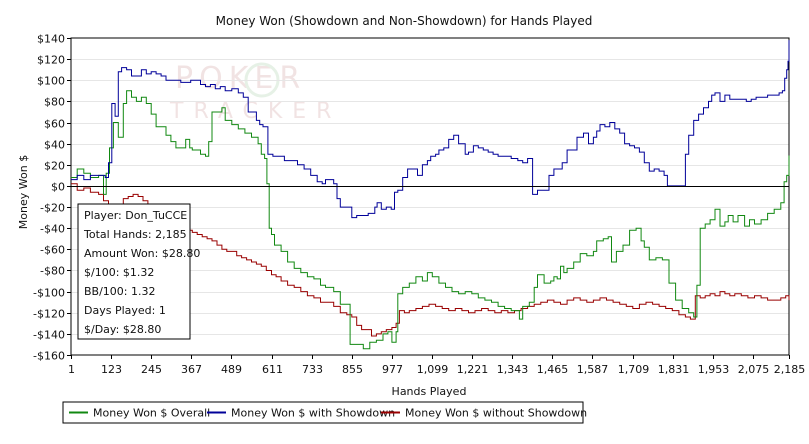 This screenshot has width=809, height=444. Describe the element at coordinates (52, 208) in the screenshot. I see `y-tick-label: -$20` at that location.